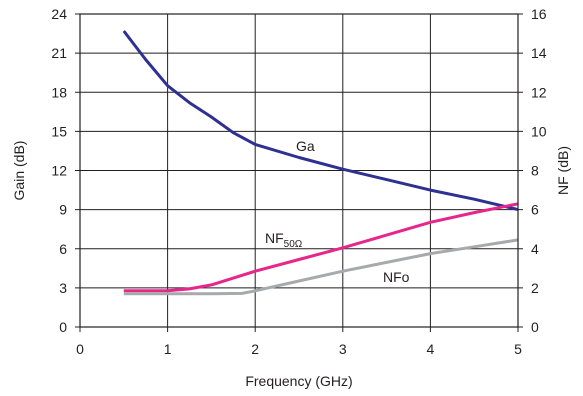 The width and height of the screenshot is (583, 396). Describe the element at coordinates (63, 327) in the screenshot. I see `y-left-tick-label-0: 0` at that location.